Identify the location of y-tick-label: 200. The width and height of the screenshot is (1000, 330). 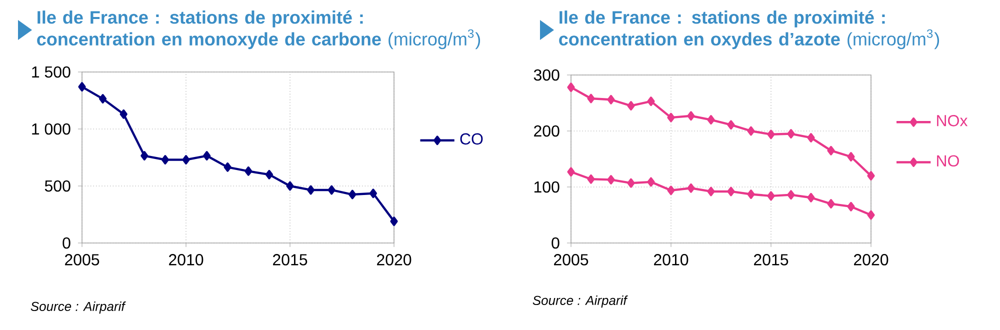
(547, 131).